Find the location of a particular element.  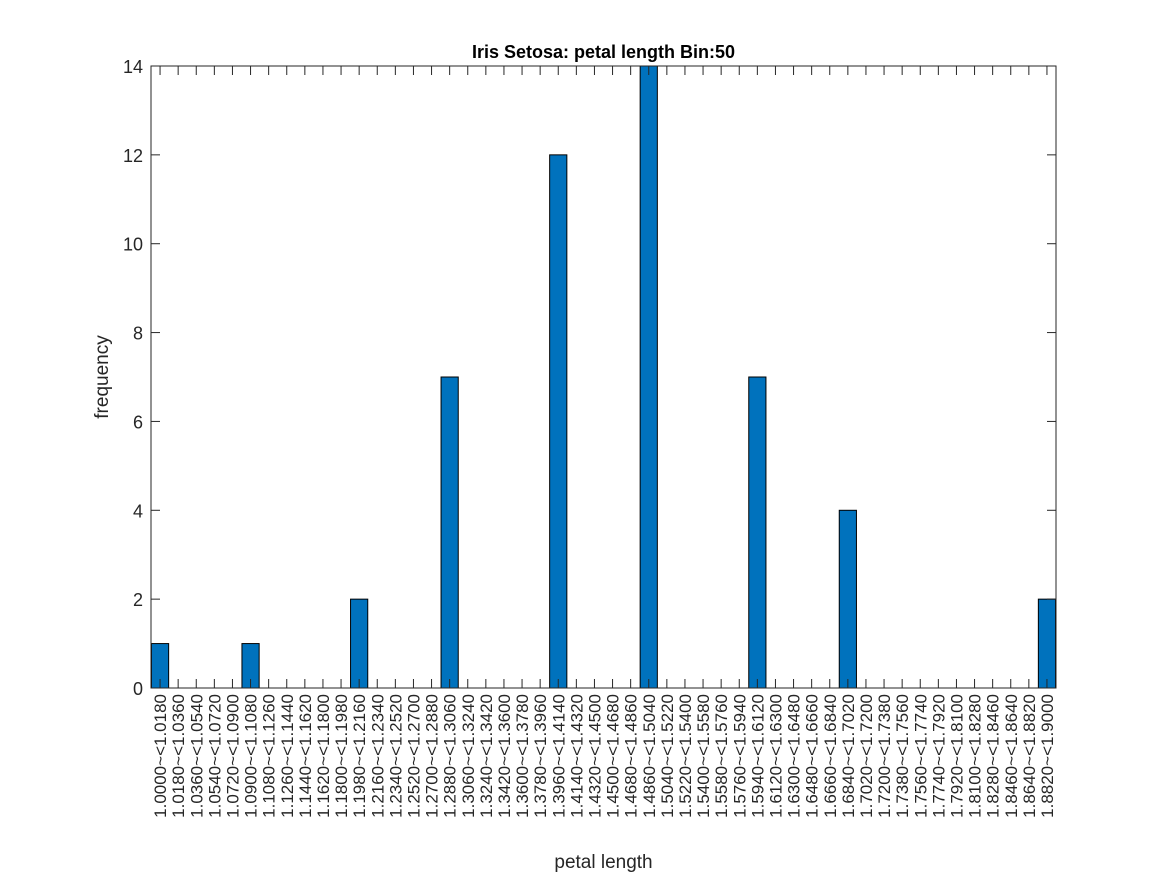

x-tick-label: 1.7380~<1.7560 is located at coordinates (902, 756).